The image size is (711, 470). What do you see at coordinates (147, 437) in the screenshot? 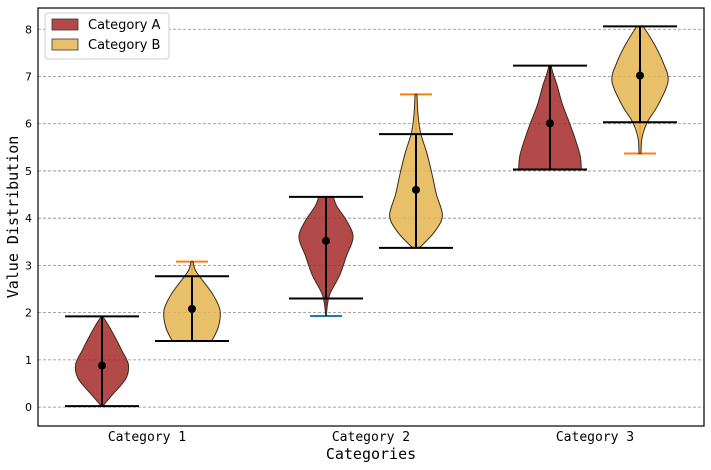
I see `x-tick-label-1: Category 1` at bounding box center [147, 437].